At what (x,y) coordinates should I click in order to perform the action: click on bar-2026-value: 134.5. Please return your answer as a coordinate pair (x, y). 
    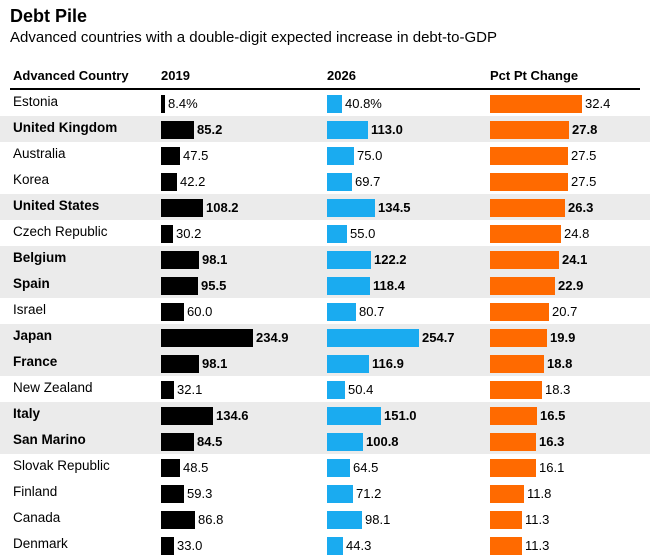
    Looking at the image, I should click on (394, 207).